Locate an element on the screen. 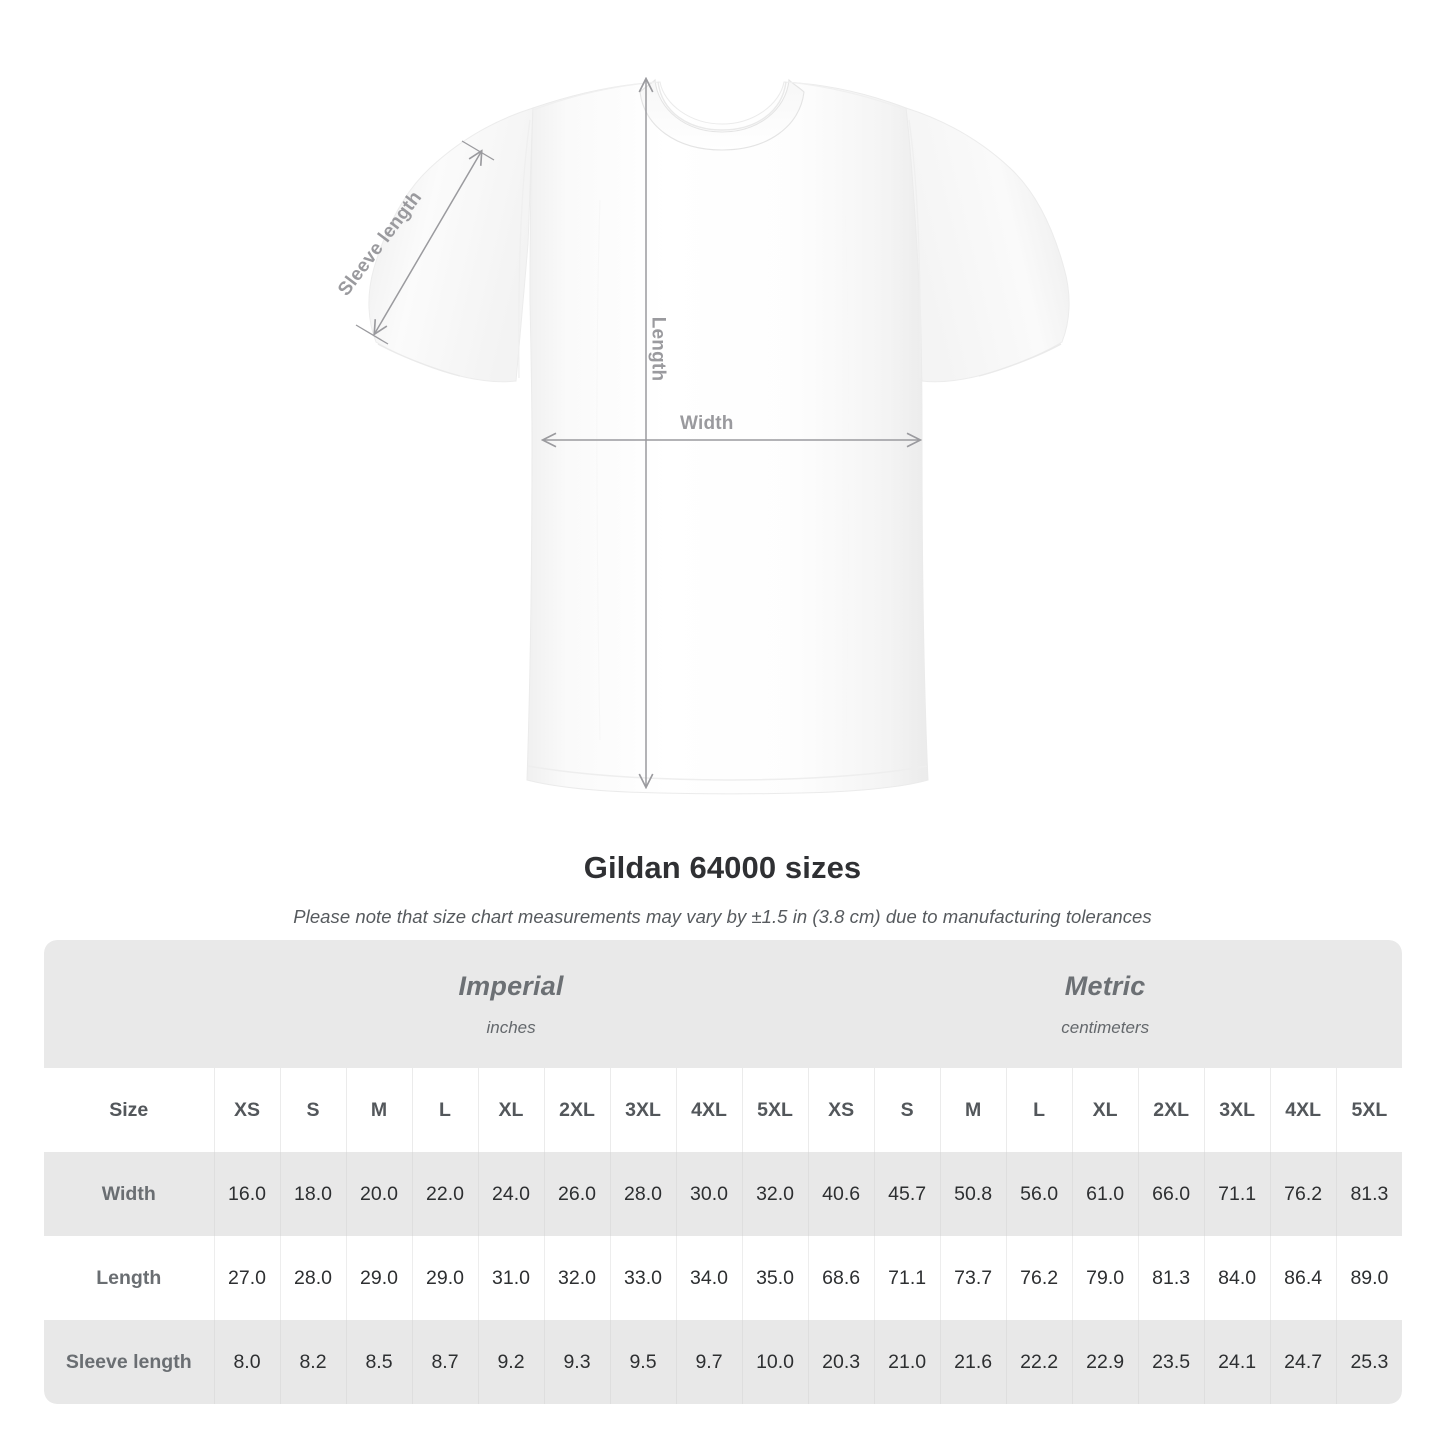 The image size is (1445, 1445). size-header-imperial-3xl: 3XL is located at coordinates (642, 1110).